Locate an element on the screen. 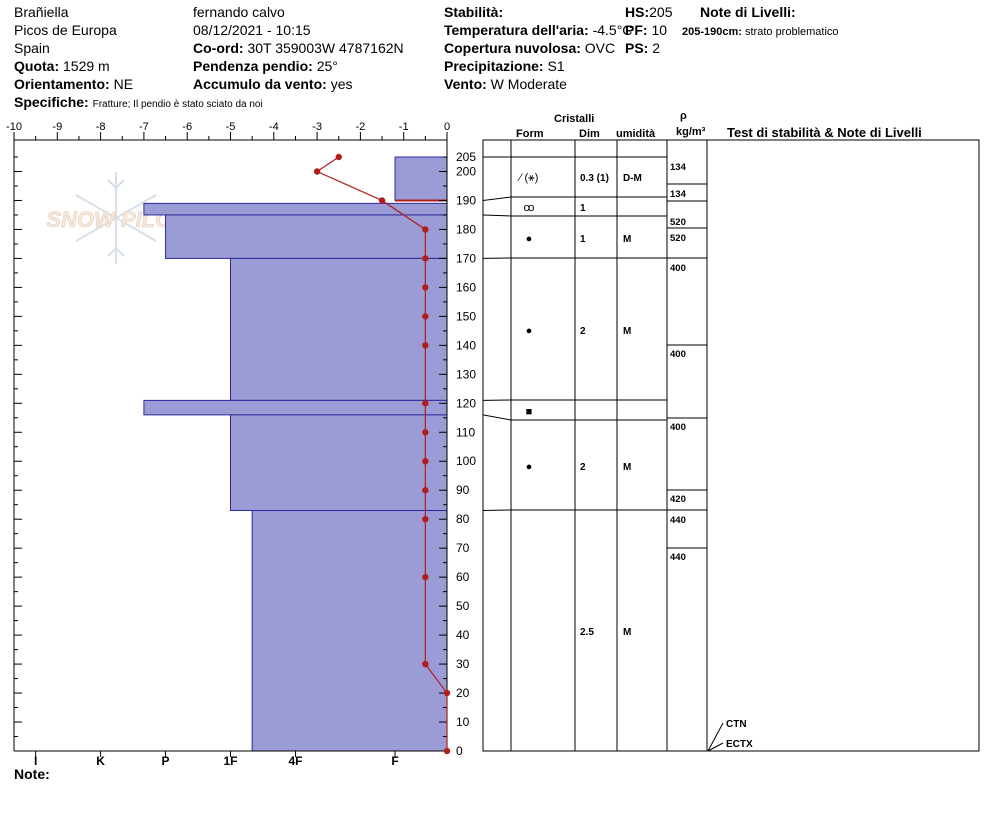  location-range: Picos de Europa is located at coordinates (65, 30).